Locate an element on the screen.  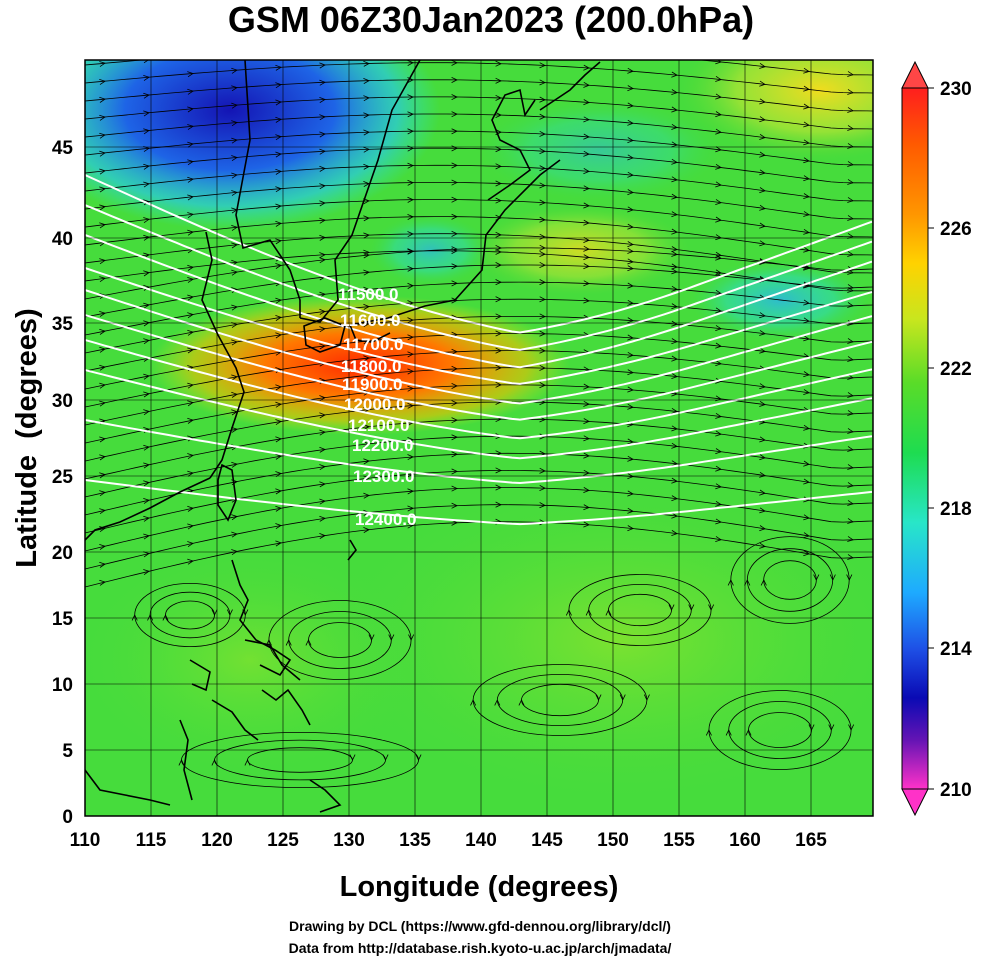
y-tick-25: 25 is located at coordinates (63, 477).